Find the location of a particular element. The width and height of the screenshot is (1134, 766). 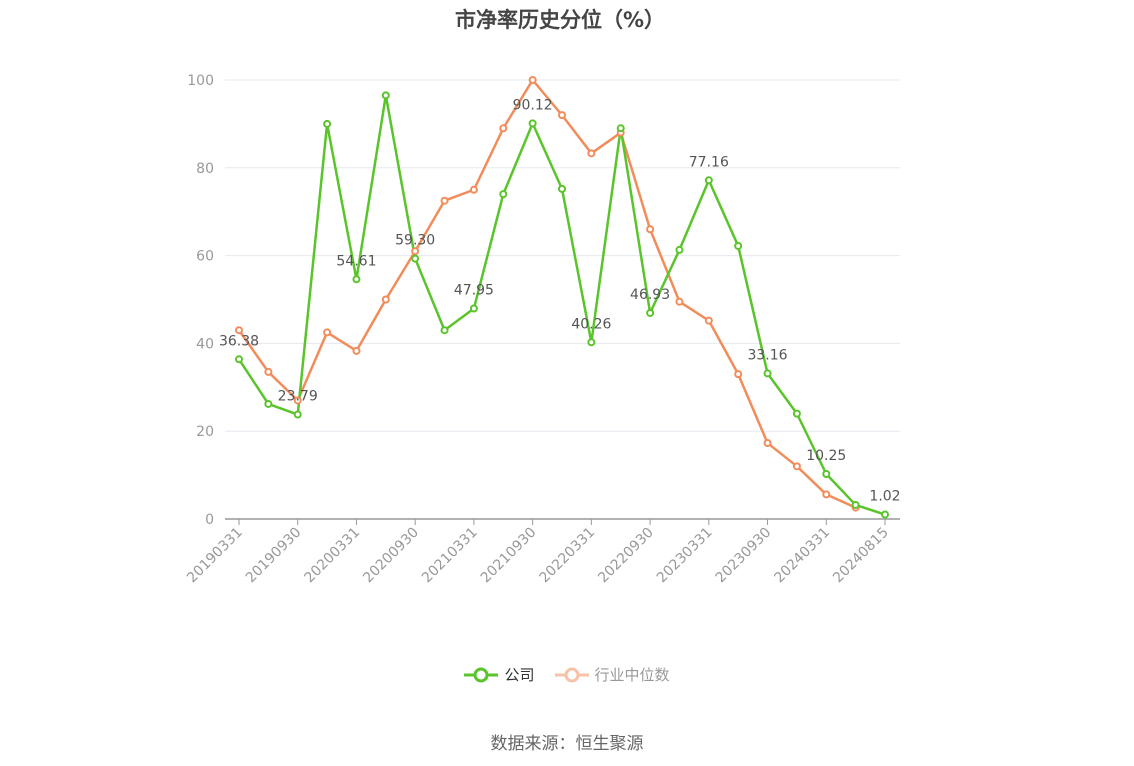

x-tick-label: 20230930 is located at coordinates (744, 556).